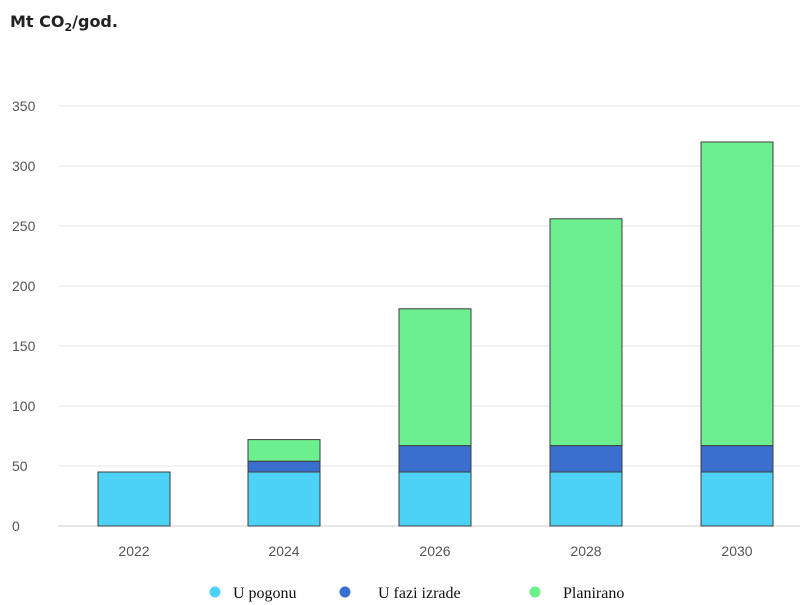 This screenshot has height=605, width=803. Describe the element at coordinates (24, 106) in the screenshot. I see `y-tick-label-350: 350` at that location.